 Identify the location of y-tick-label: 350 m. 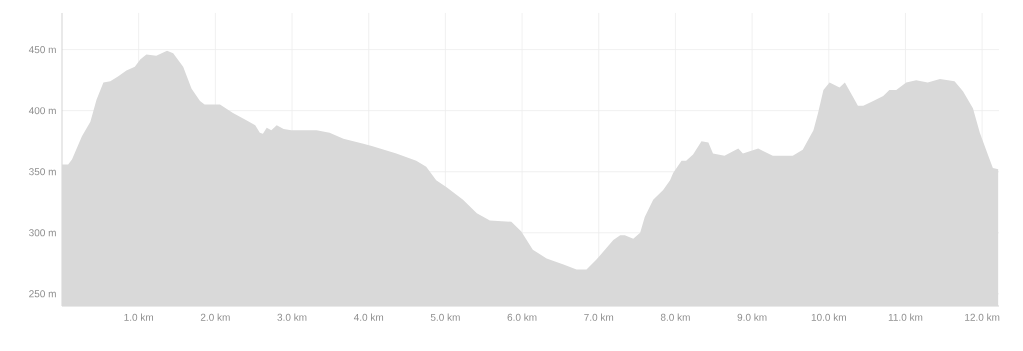
(42, 172).